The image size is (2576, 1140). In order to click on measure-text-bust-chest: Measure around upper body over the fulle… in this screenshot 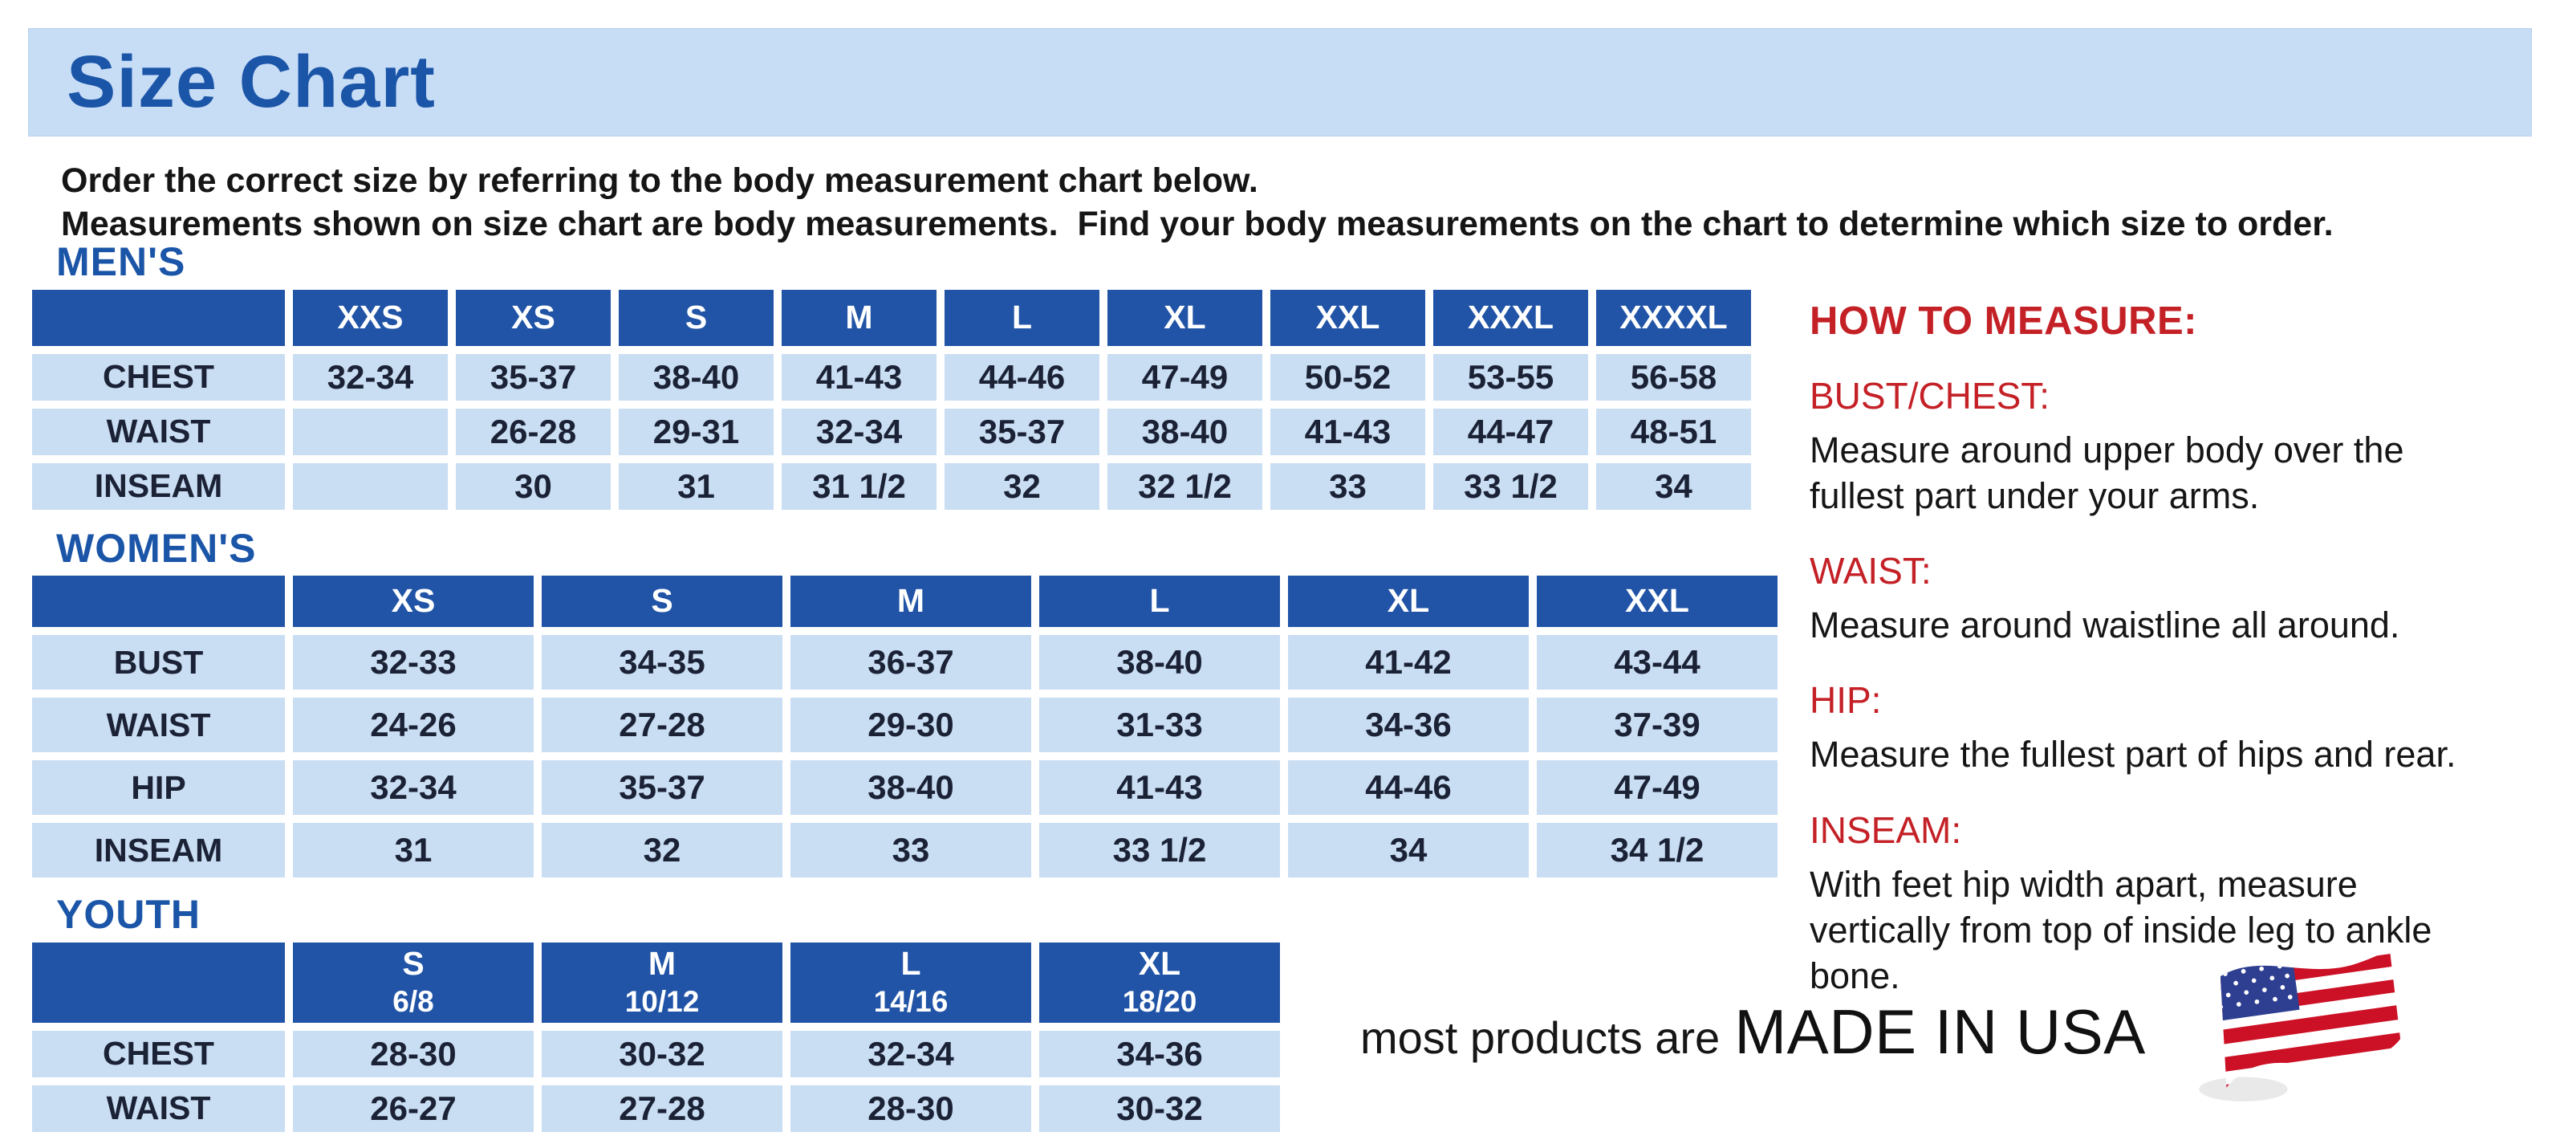, I will do `click(2107, 474)`.